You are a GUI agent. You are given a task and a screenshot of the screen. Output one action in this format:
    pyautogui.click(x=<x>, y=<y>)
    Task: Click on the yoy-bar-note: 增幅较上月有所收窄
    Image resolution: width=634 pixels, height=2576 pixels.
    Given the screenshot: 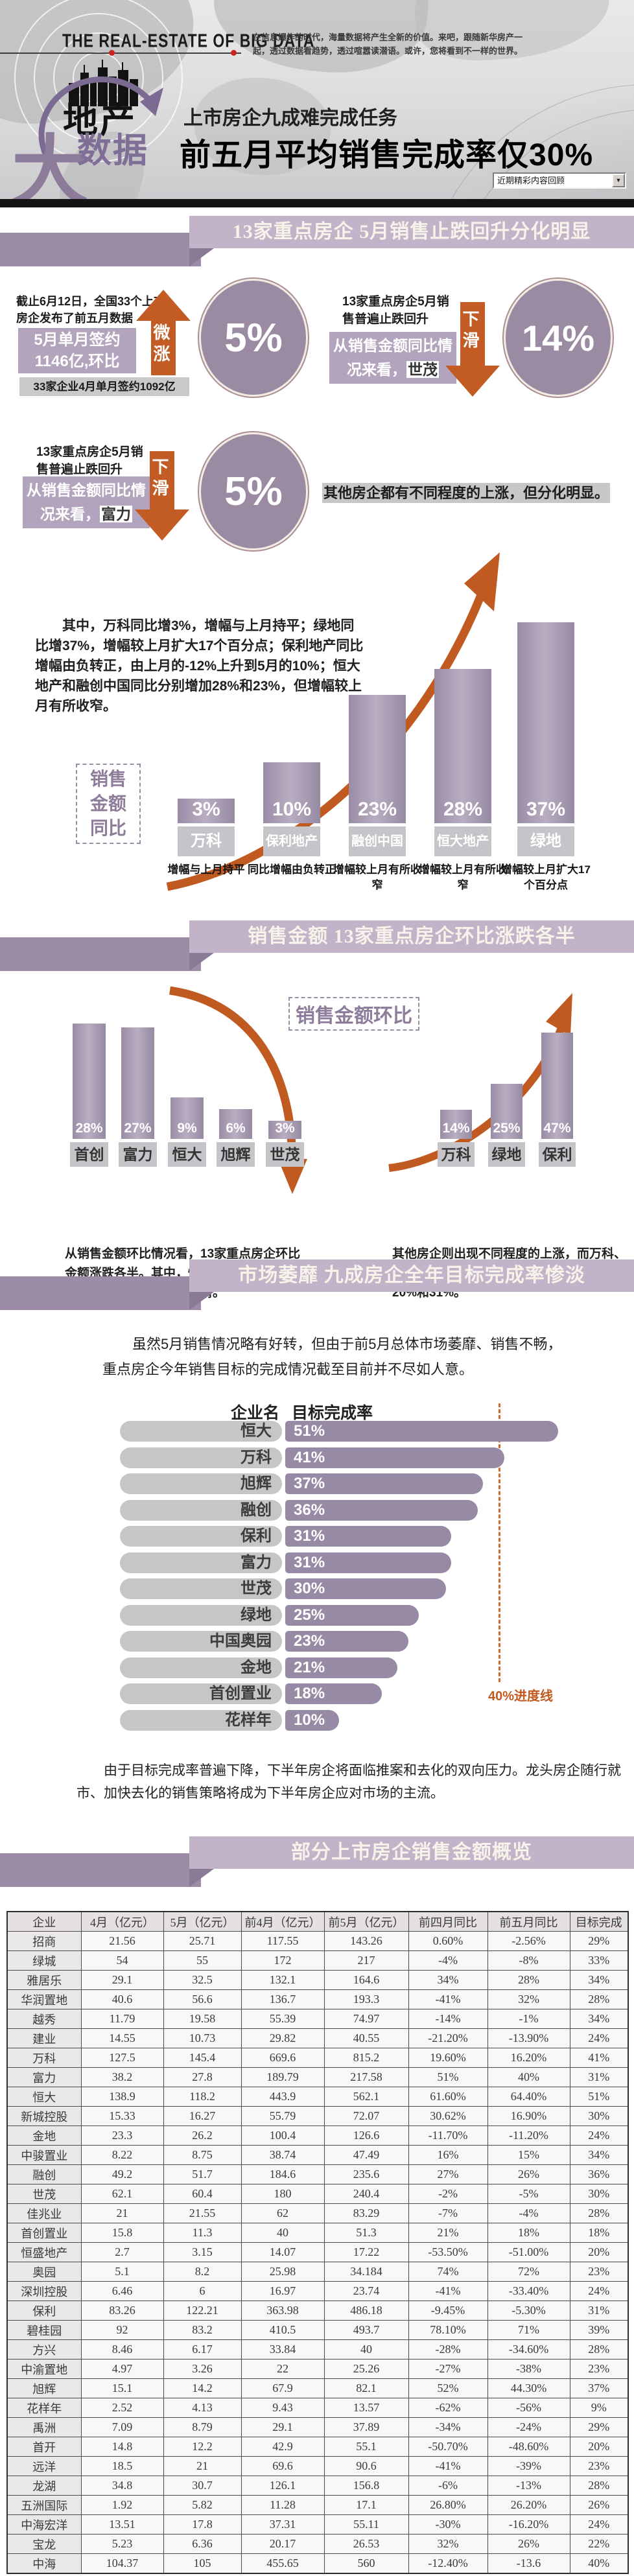 What is the action you would take?
    pyautogui.click(x=377, y=877)
    